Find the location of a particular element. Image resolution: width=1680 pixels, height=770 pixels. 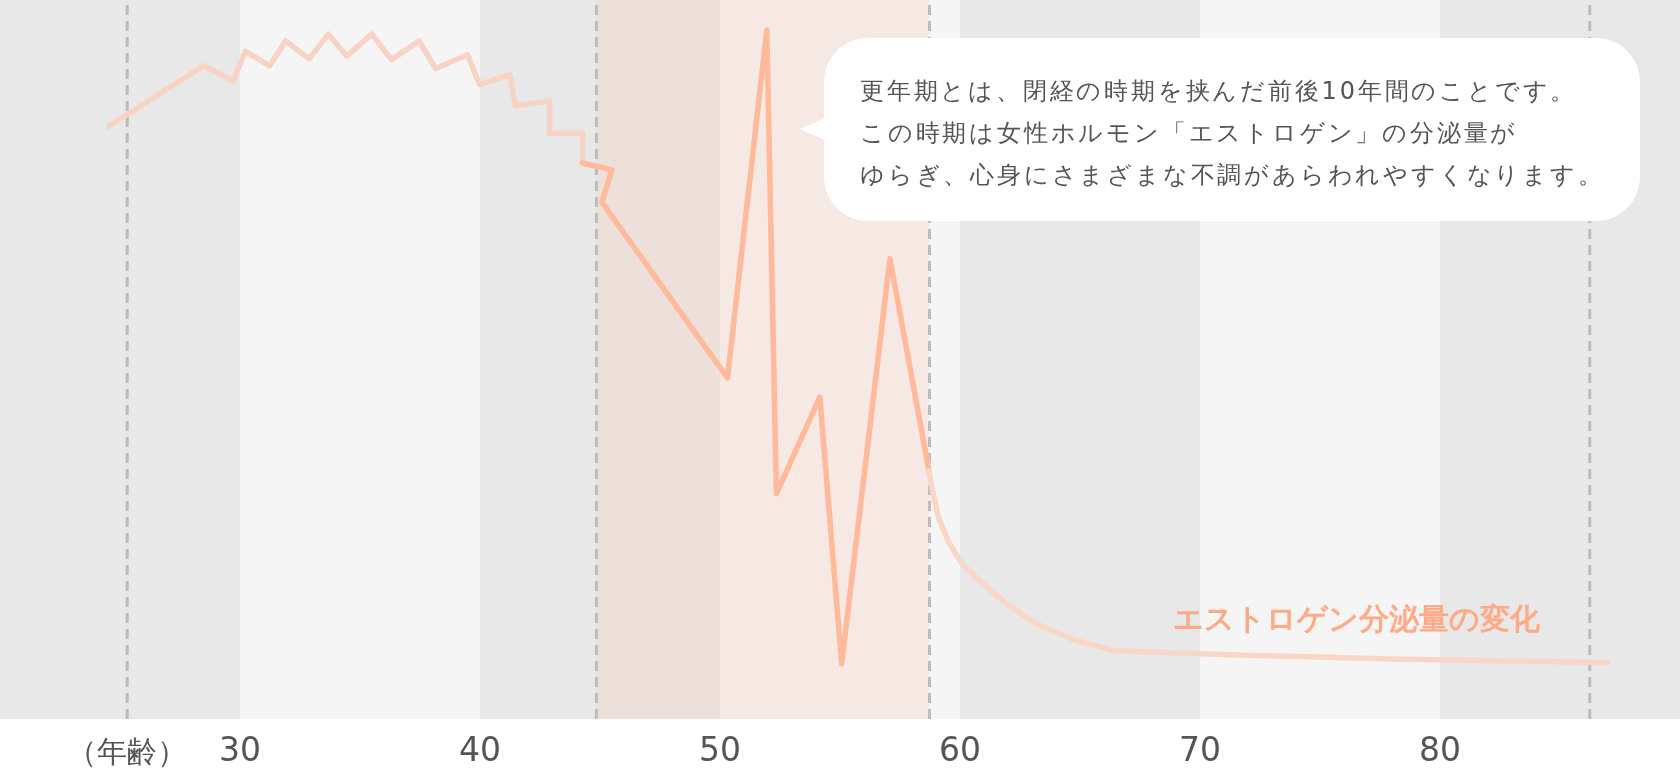

x-tick-label: 80 is located at coordinates (1440, 749).